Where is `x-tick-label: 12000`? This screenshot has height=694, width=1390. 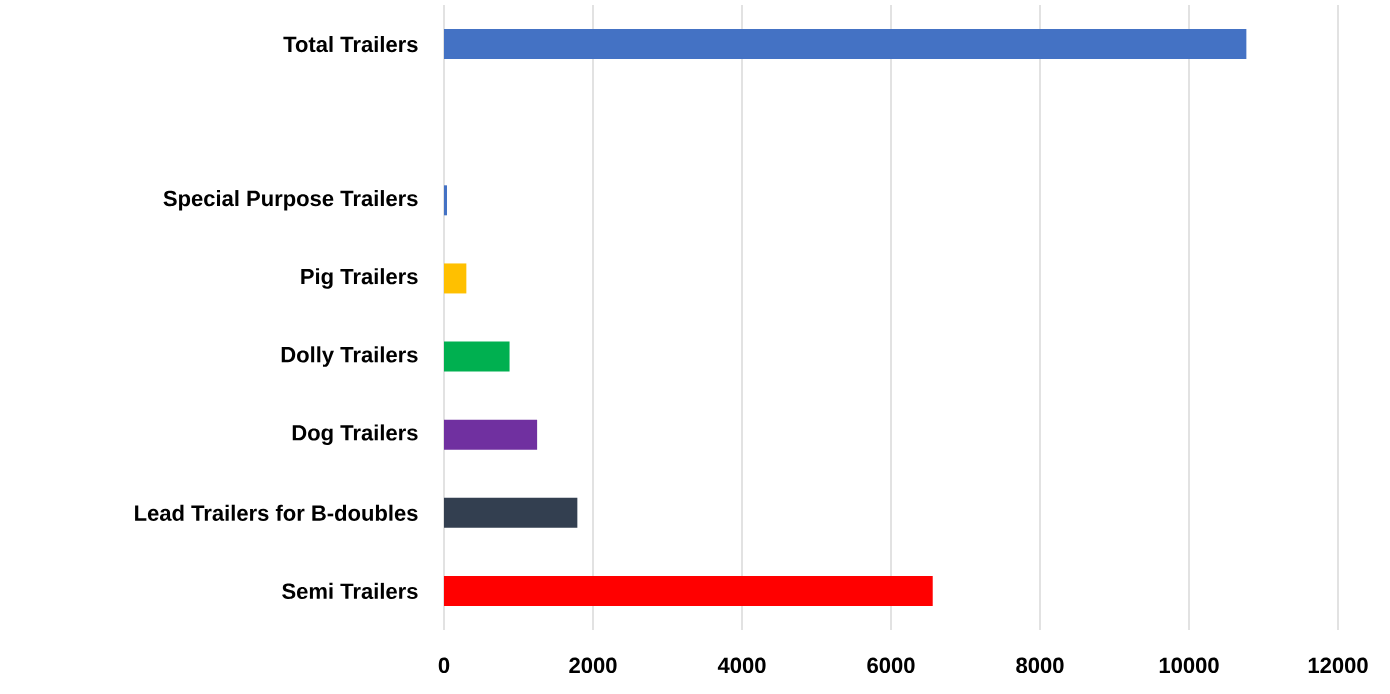
x-tick-label: 12000 is located at coordinates (1338, 665).